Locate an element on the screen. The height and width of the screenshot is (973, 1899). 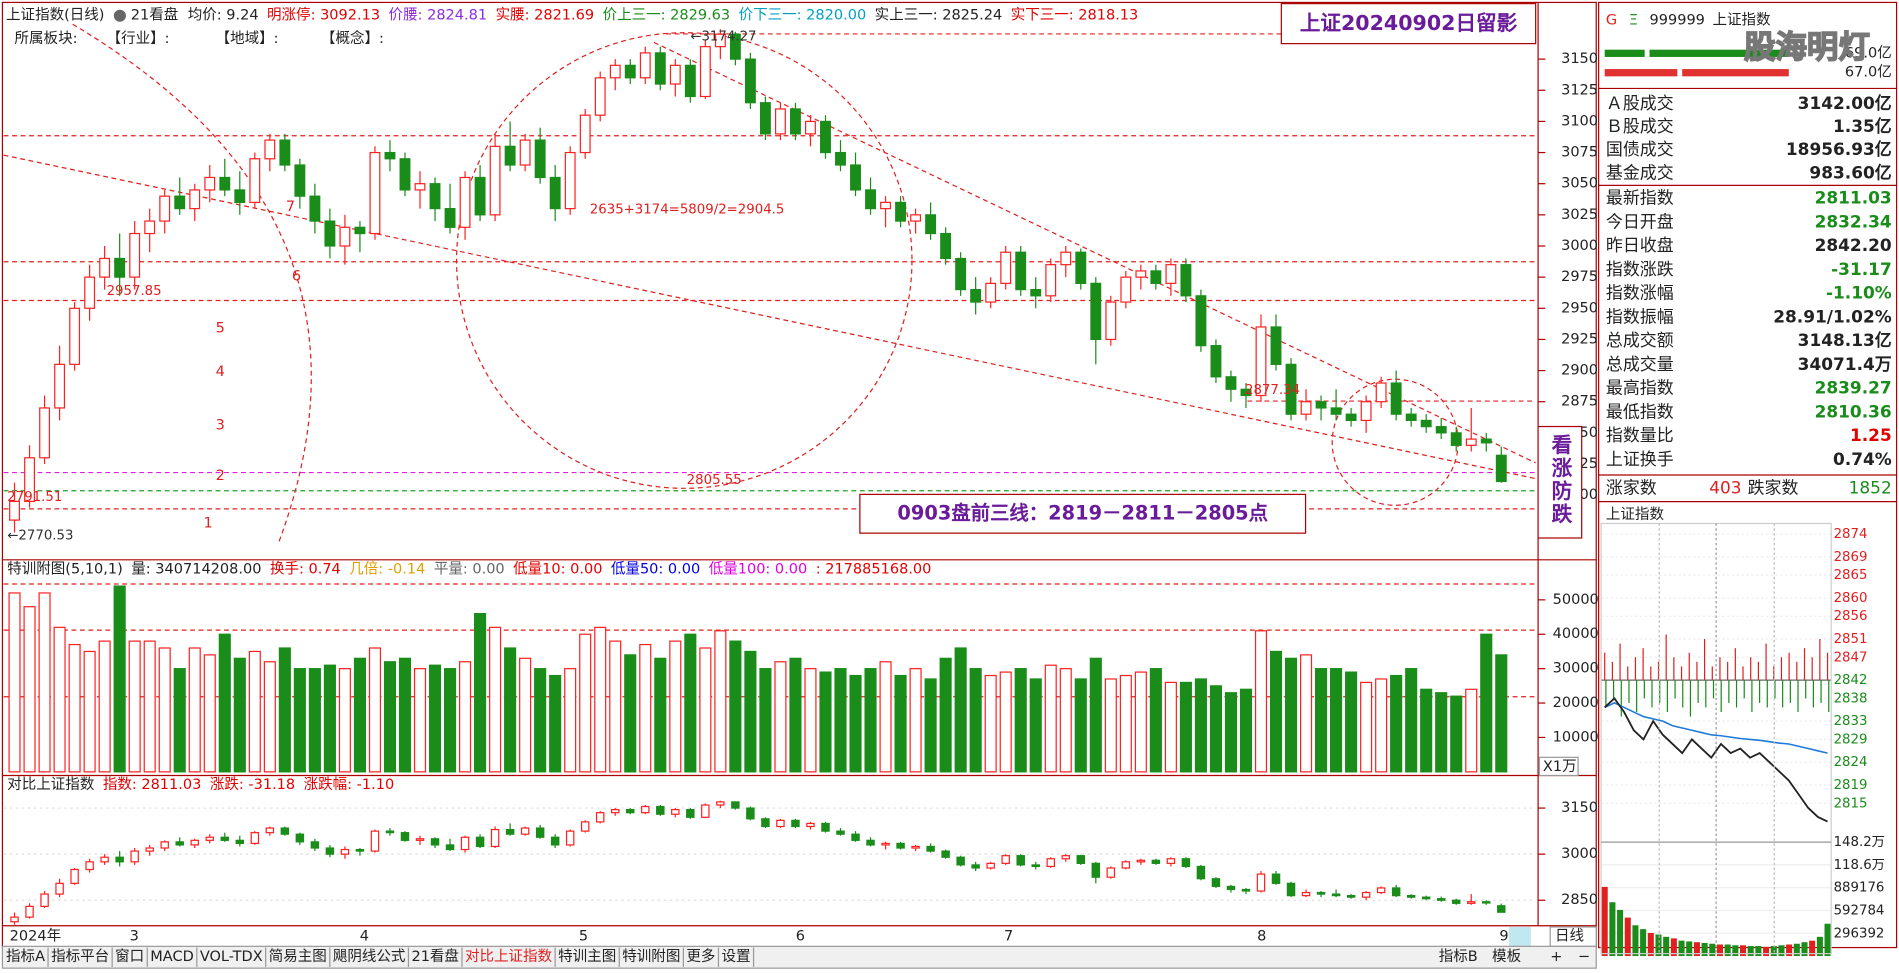
tab: 特训附图 is located at coordinates (651, 956).